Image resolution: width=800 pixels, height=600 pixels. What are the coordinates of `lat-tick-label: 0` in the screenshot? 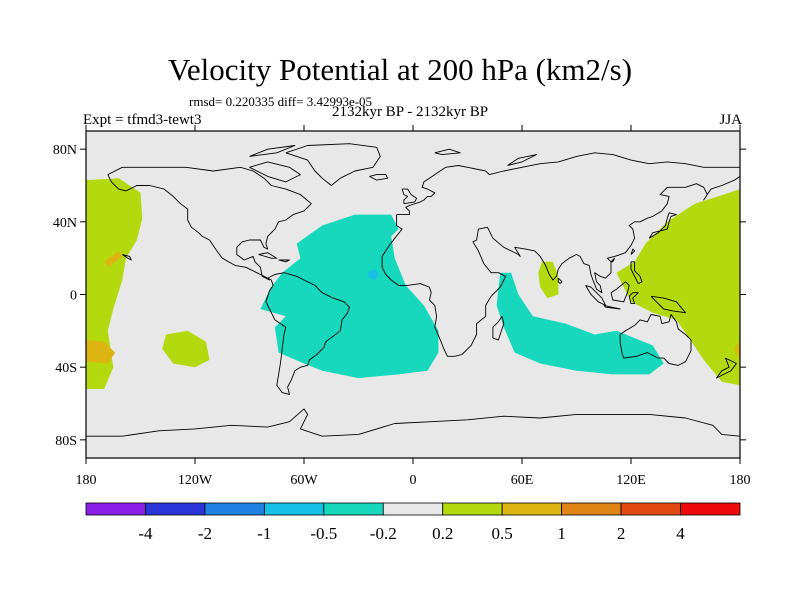 It's located at (73, 296).